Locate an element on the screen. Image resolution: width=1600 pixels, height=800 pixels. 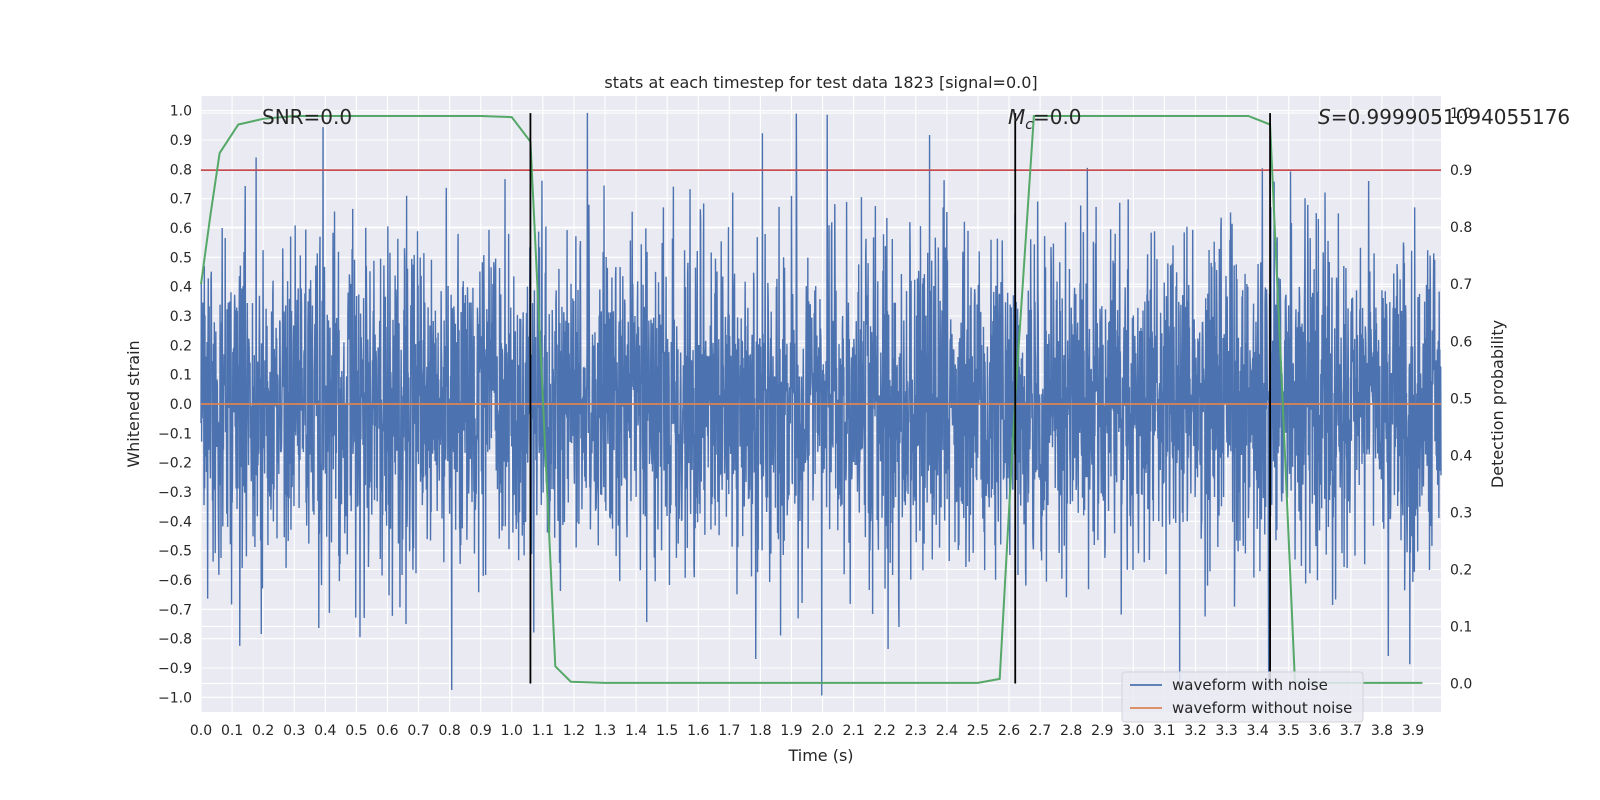
x-tick-label: 2.5 is located at coordinates (978, 731).